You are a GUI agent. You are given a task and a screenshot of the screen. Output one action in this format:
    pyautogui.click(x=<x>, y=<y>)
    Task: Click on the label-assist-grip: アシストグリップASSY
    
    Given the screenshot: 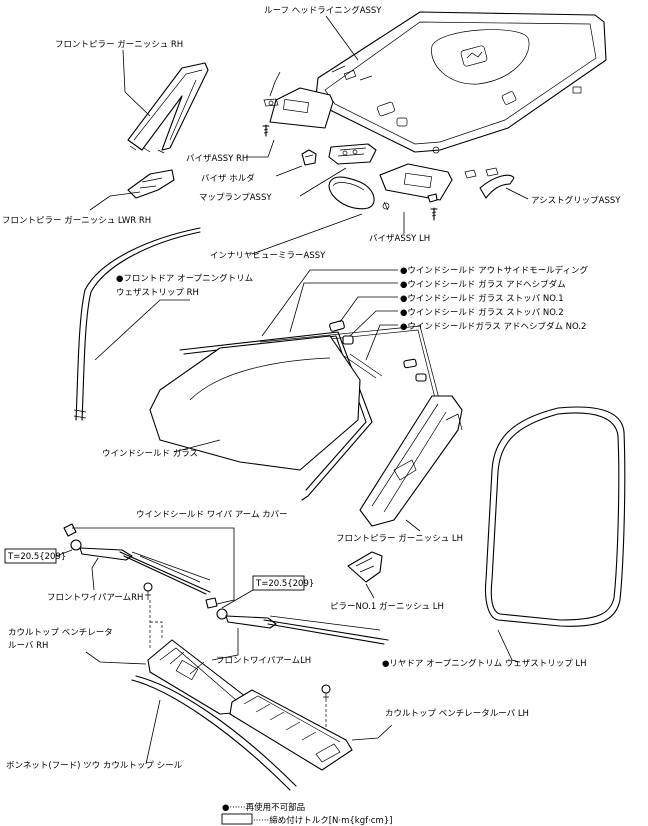 What is the action you would take?
    pyautogui.click(x=576, y=200)
    